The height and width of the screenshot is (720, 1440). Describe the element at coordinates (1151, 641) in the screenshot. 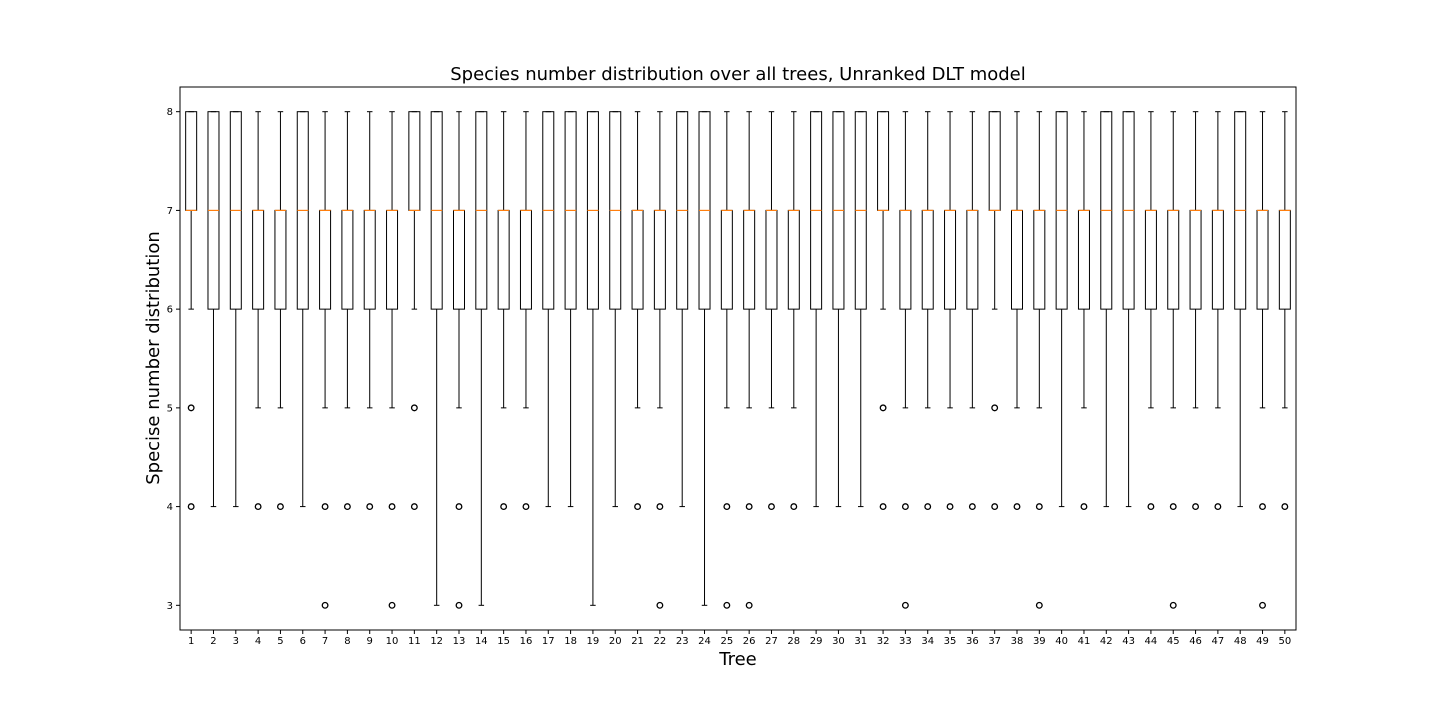

I see `x-tick-label-44: 44` at that location.